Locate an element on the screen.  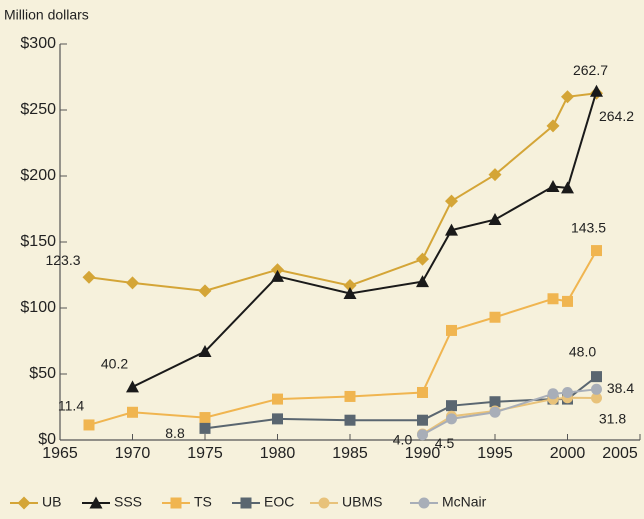
y-axis-label: Million dollars is located at coordinates (46, 15).